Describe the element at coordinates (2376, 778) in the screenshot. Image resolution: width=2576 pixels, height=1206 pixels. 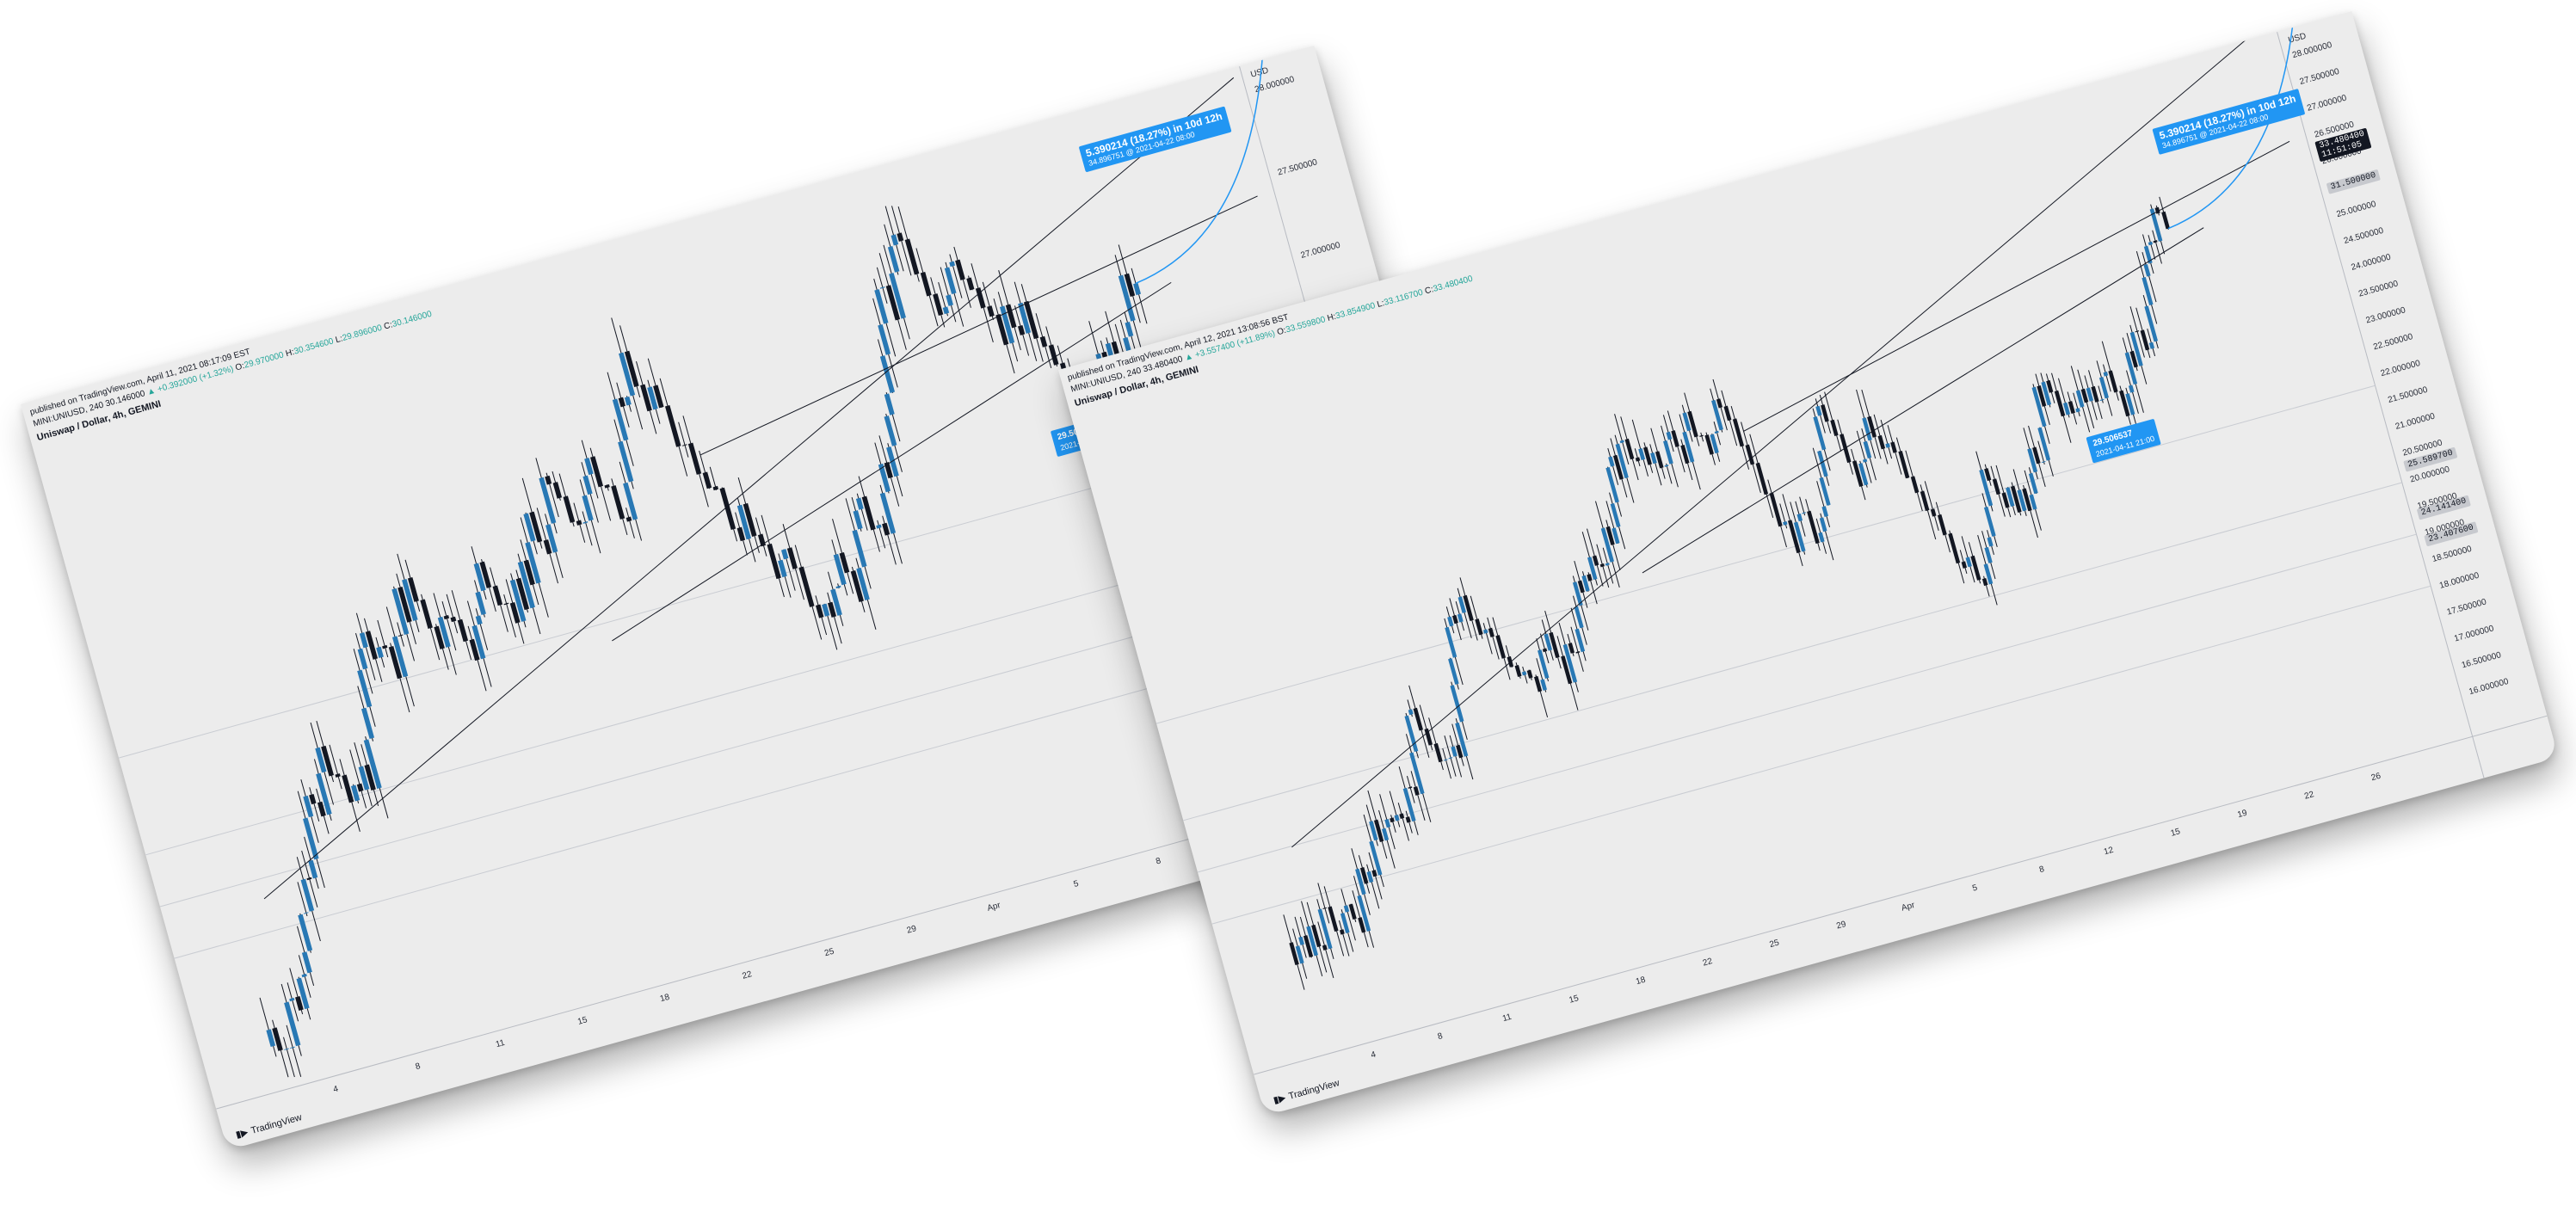
I see `time-tick-label: 26` at that location.